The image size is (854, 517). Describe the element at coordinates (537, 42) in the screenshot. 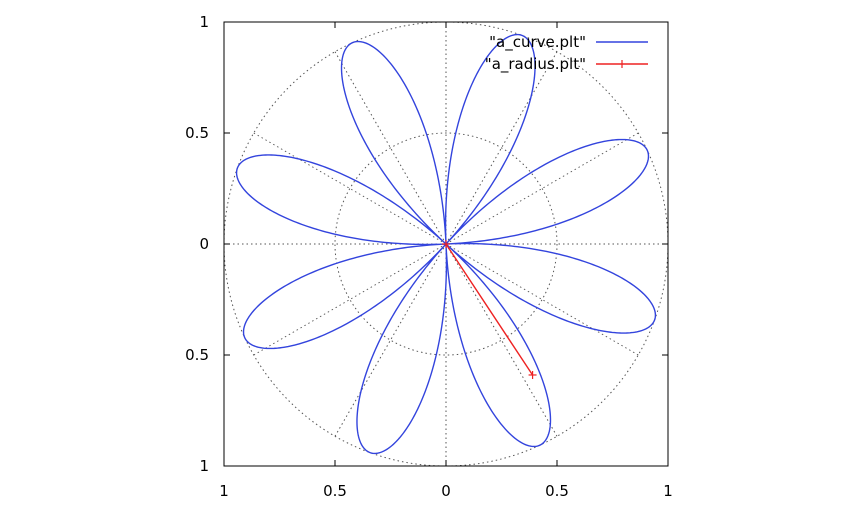

I see `legend-label: "a_curve.plt"` at that location.